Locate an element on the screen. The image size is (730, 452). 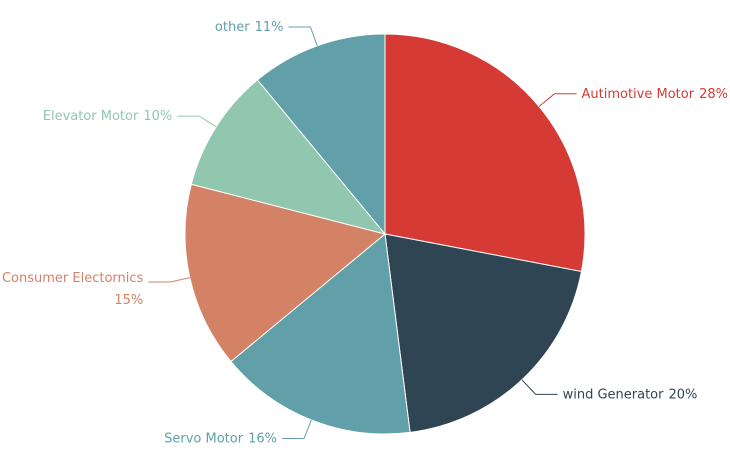
slice-label: wind Generator 20% is located at coordinates (630, 394).